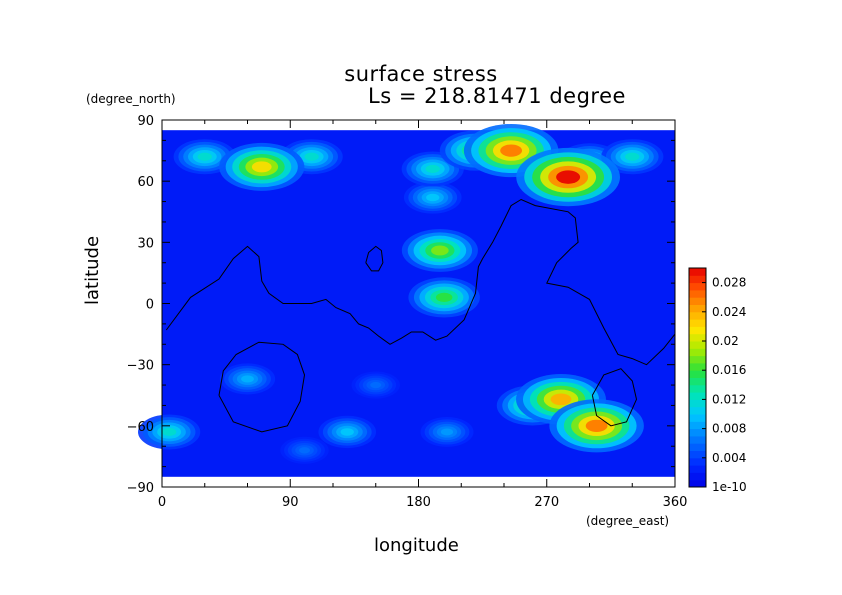  I want to click on y-axis-units: (degree_north), so click(131, 99).